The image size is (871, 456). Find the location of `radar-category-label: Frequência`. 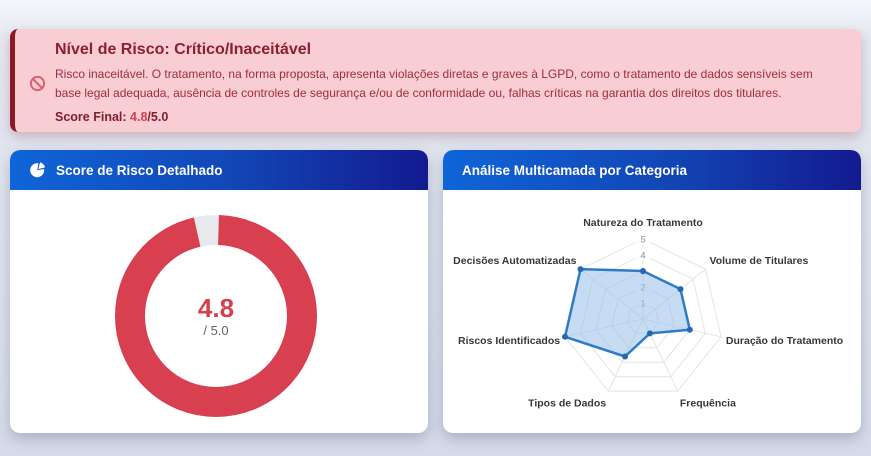

radar-category-label: Frequência is located at coordinates (708, 404).